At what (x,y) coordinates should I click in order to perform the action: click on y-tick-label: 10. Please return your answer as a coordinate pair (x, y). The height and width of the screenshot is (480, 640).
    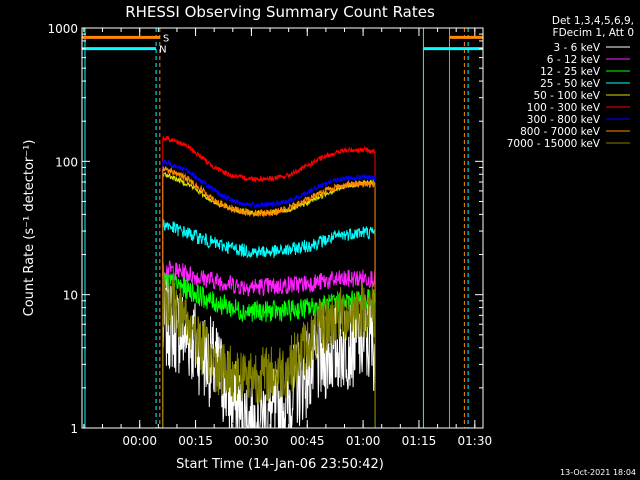
    Looking at the image, I should click on (70, 296).